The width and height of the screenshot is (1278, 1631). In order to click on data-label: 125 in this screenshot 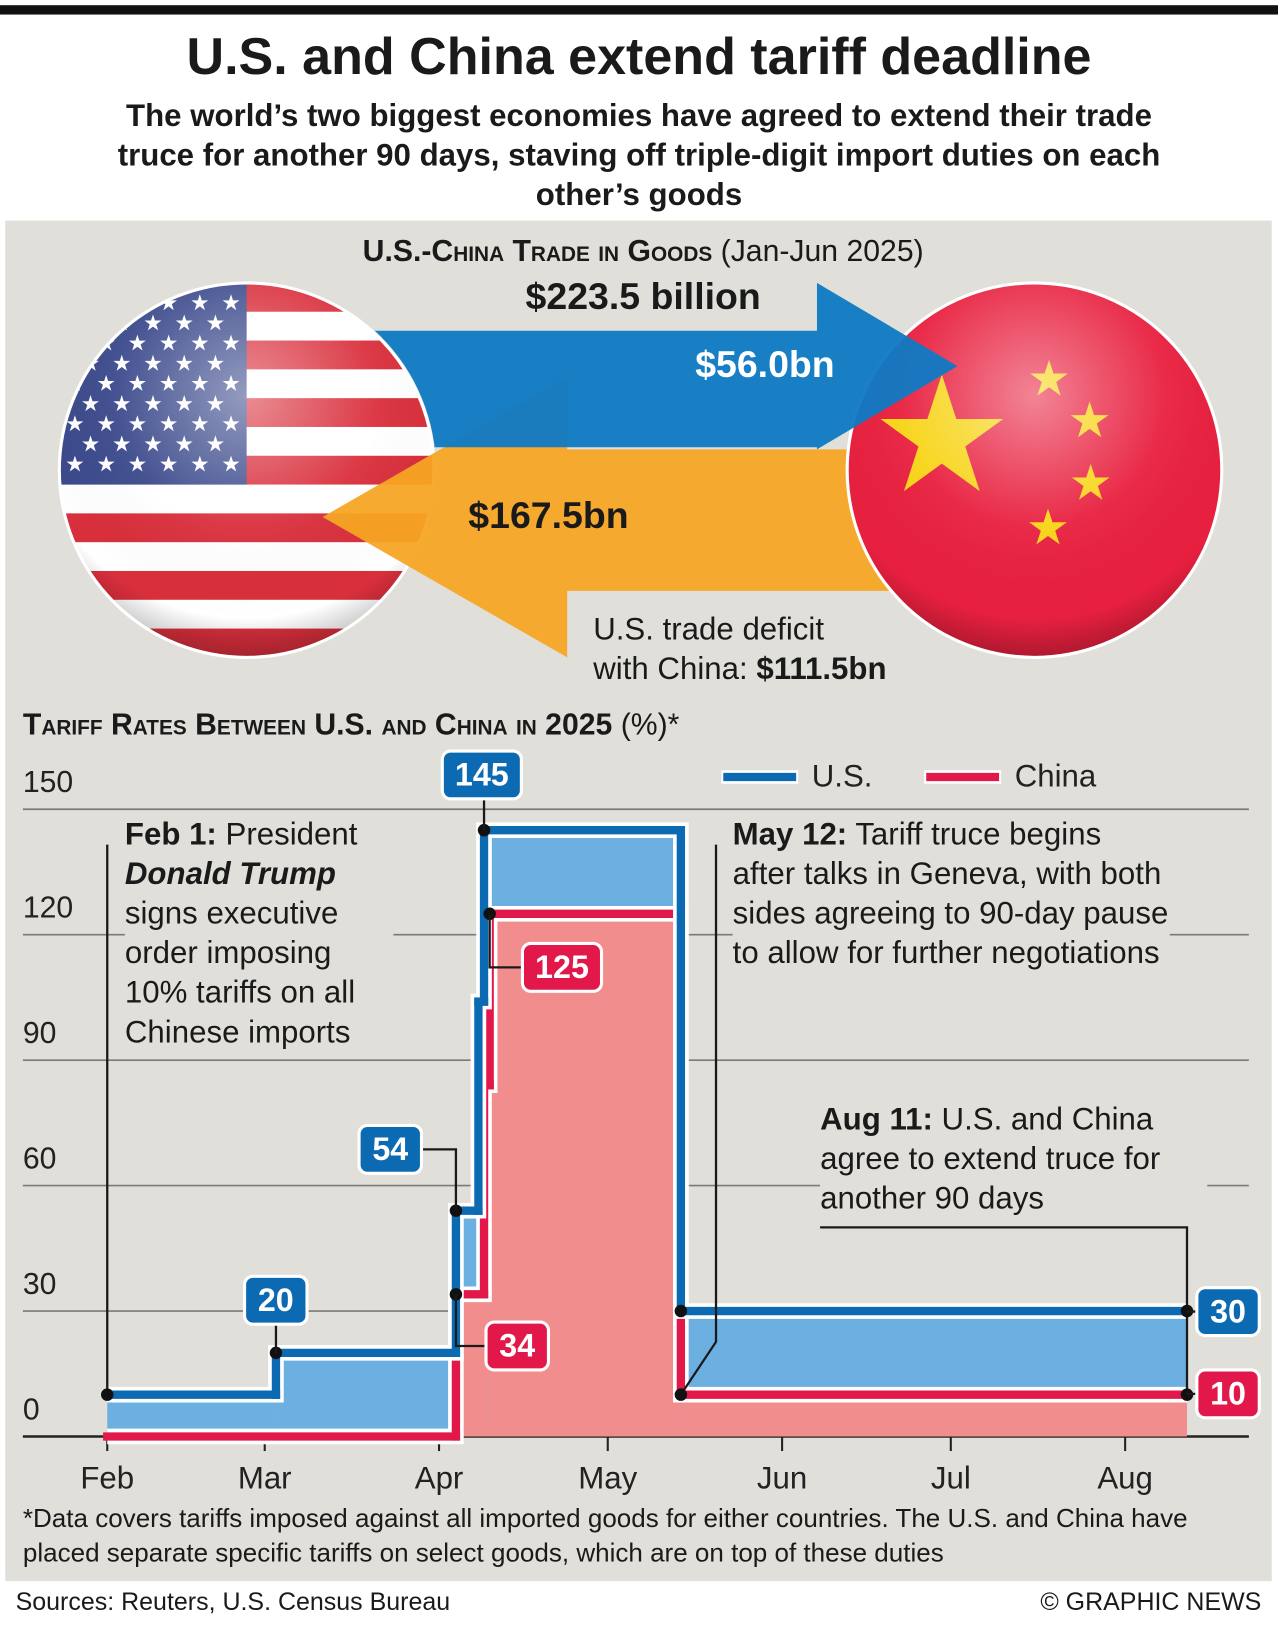, I will do `click(562, 967)`.